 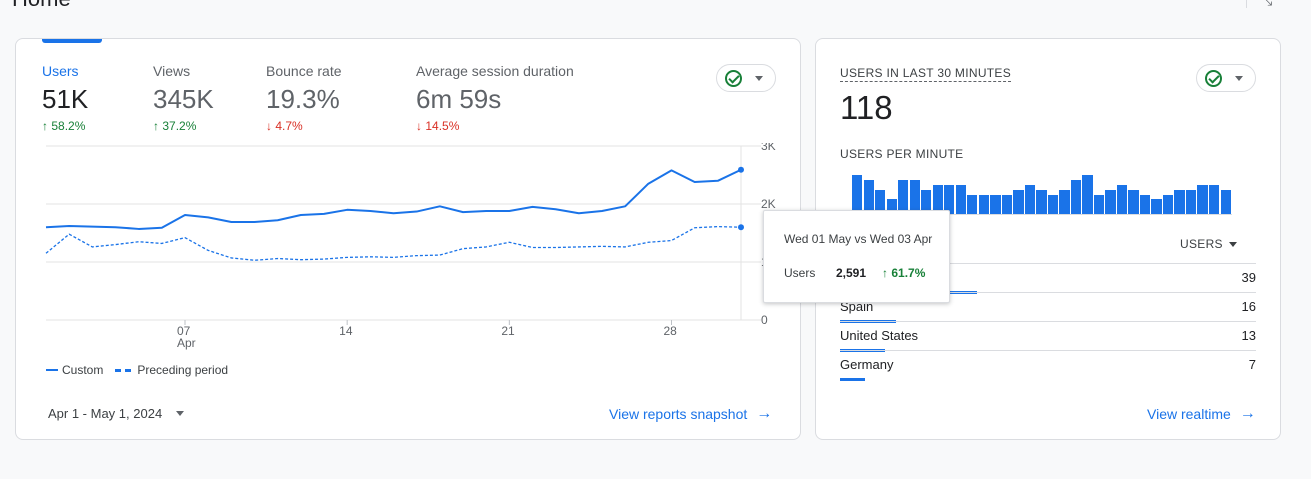 I want to click on country-name: Germany, so click(x=867, y=364).